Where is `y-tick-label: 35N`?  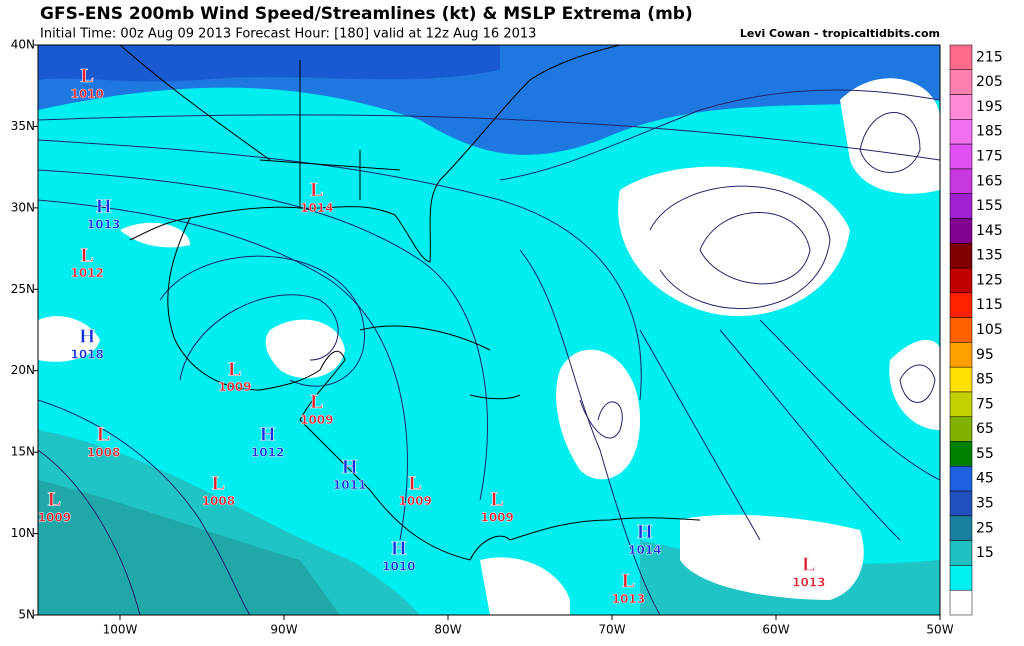
y-tick-label: 35N is located at coordinates (23, 126).